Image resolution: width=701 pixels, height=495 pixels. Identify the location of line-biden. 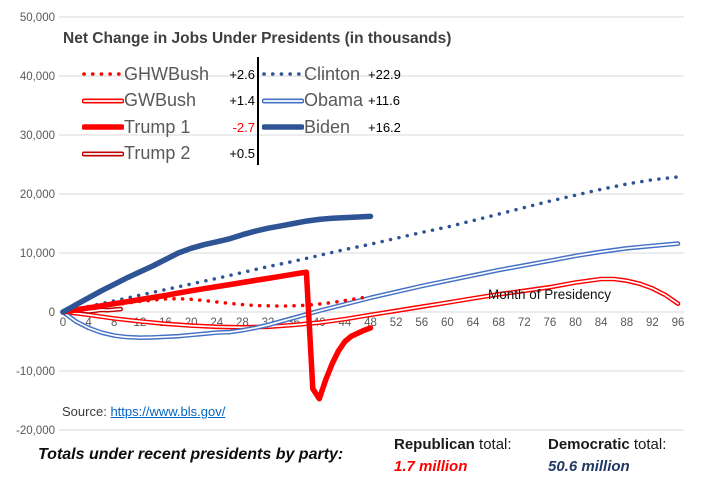
(217, 264).